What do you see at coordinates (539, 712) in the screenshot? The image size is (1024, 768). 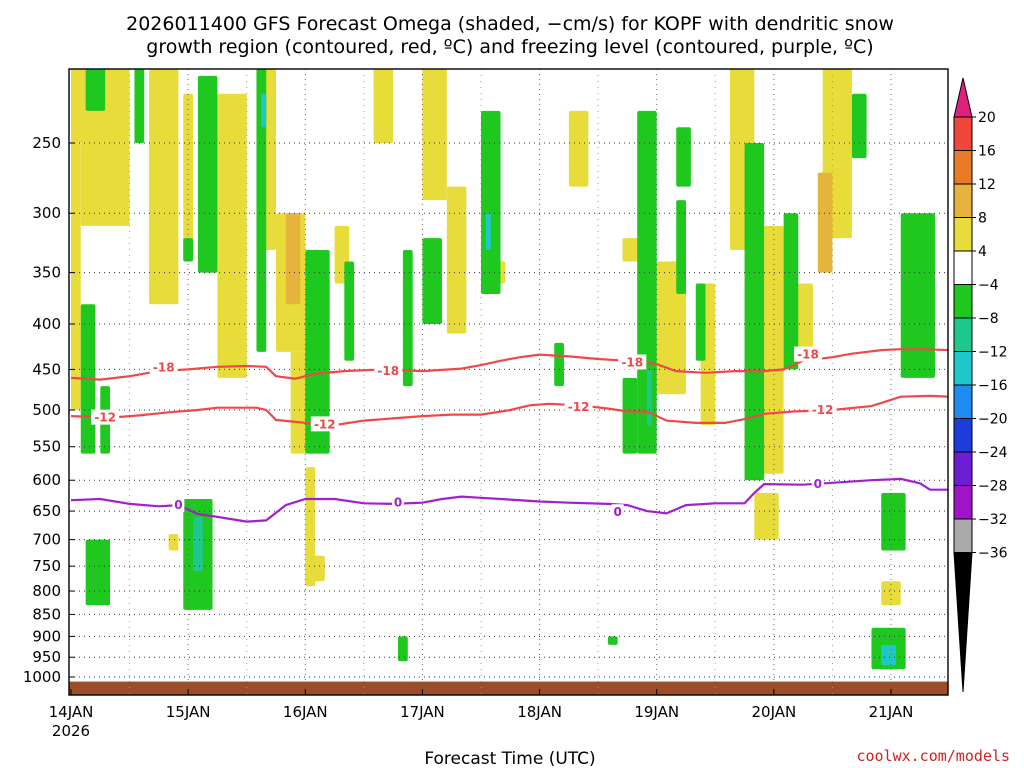 I see `x-tick-label: 18JAN` at bounding box center [539, 712].